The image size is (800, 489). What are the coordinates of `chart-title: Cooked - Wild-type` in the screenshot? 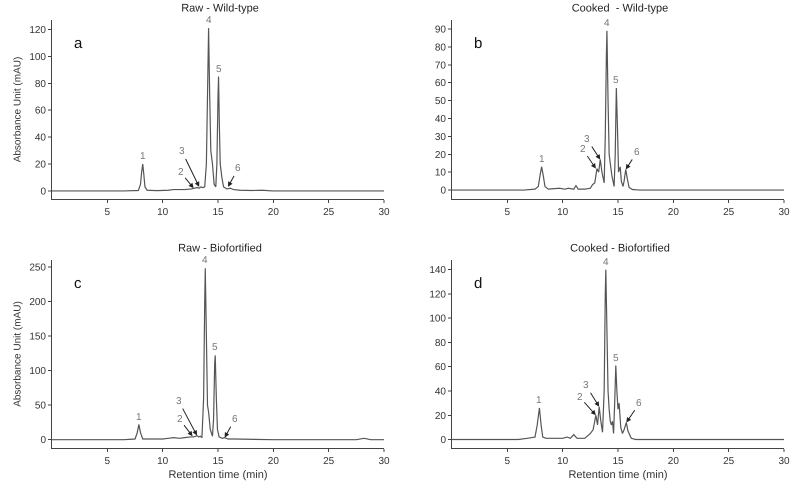 It's located at (620, 8).